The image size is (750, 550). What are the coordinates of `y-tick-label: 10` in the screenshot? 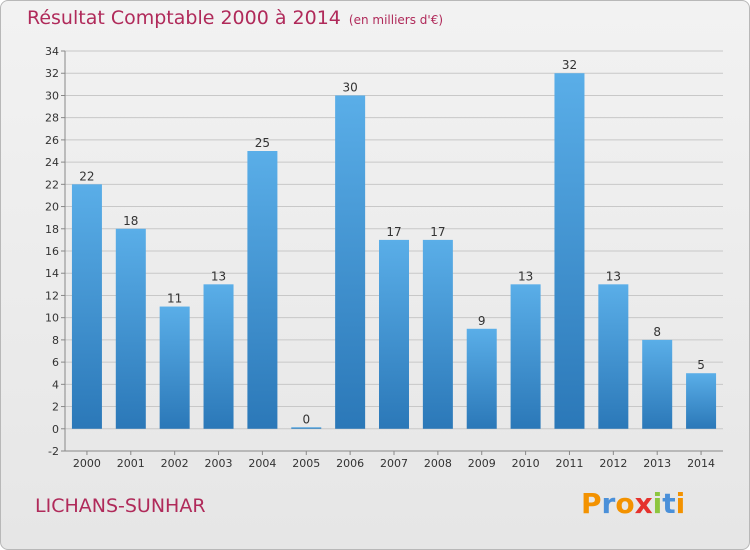 It's located at (52, 318).